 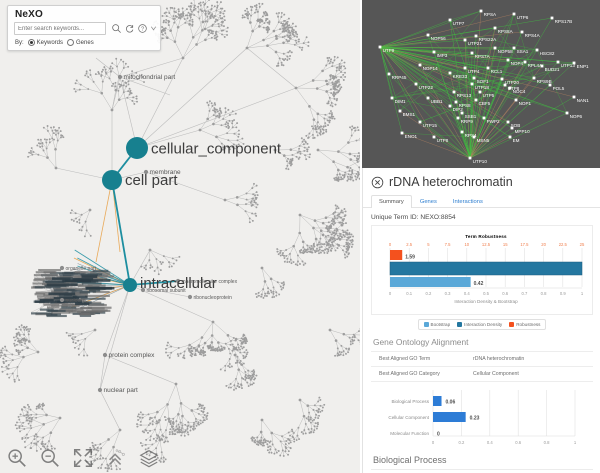 What do you see at coordinates (490, 14) in the screenshot?
I see `gene-node-label: RPSA` at bounding box center [490, 14].